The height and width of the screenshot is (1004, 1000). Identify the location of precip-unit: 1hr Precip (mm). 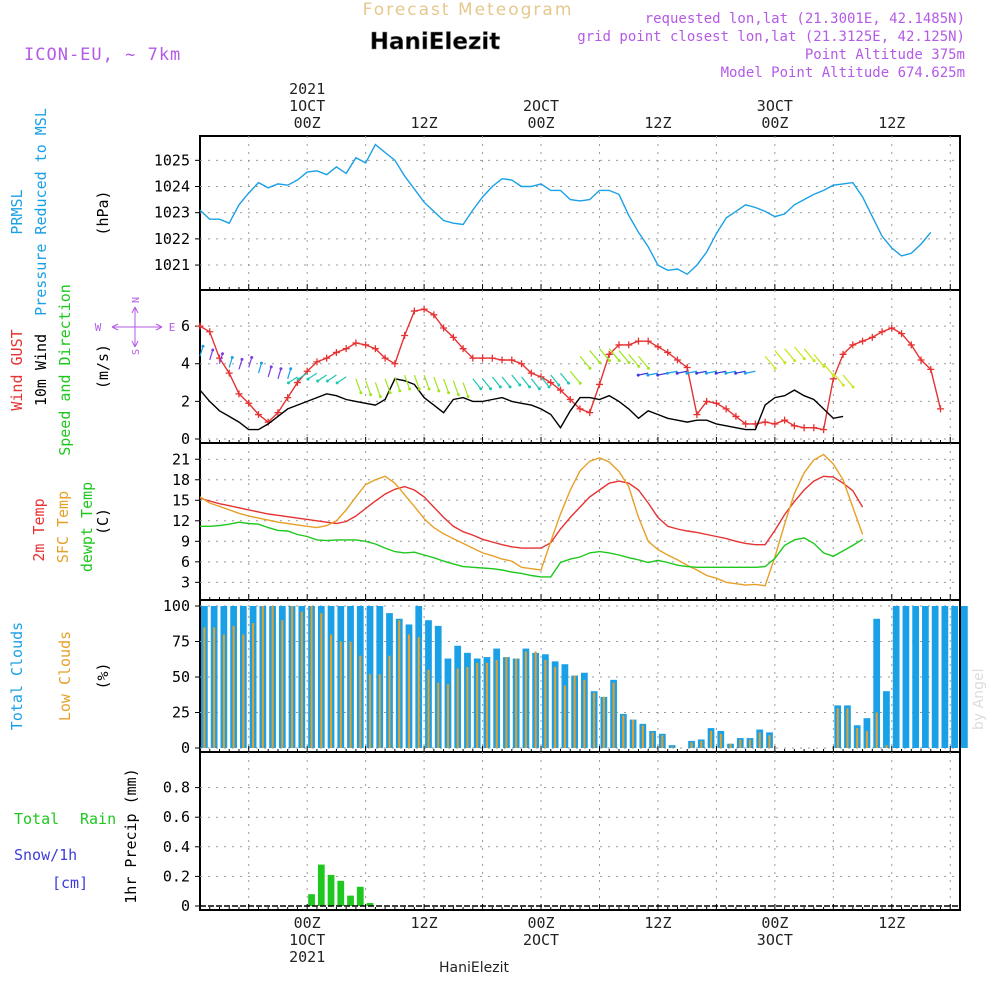
(131, 835).